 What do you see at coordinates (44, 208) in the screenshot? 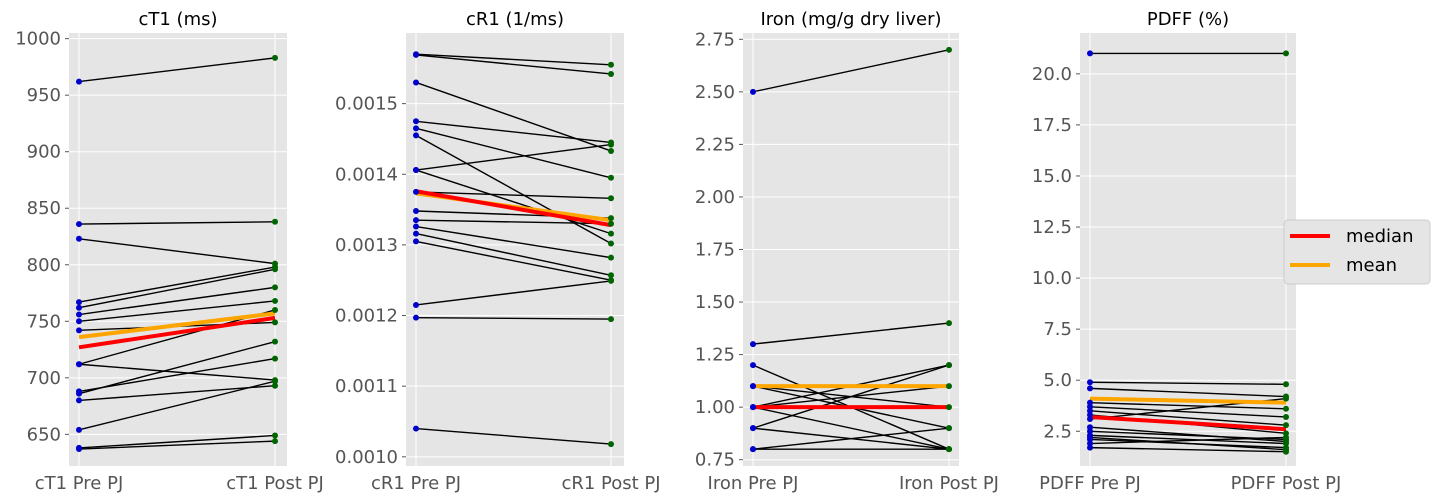
I see `y-tick-label: 850` at bounding box center [44, 208].